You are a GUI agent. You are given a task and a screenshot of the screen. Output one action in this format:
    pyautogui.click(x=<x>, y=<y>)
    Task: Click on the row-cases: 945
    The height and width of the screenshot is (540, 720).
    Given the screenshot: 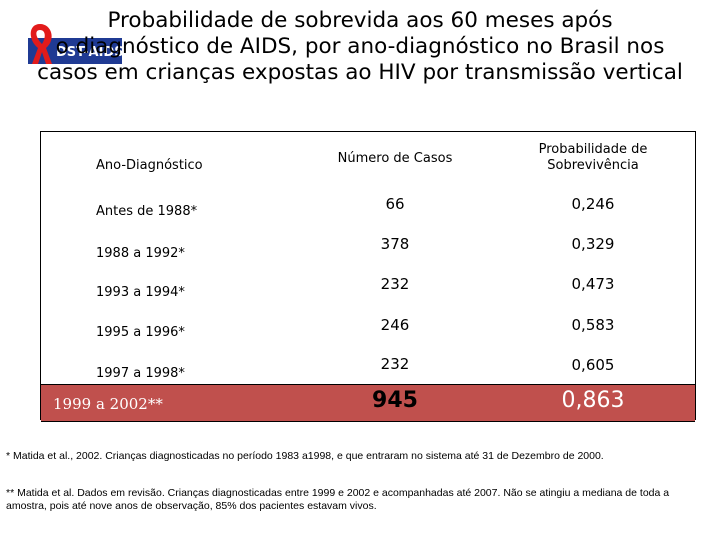 What is the action you would take?
    pyautogui.click(x=395, y=400)
    